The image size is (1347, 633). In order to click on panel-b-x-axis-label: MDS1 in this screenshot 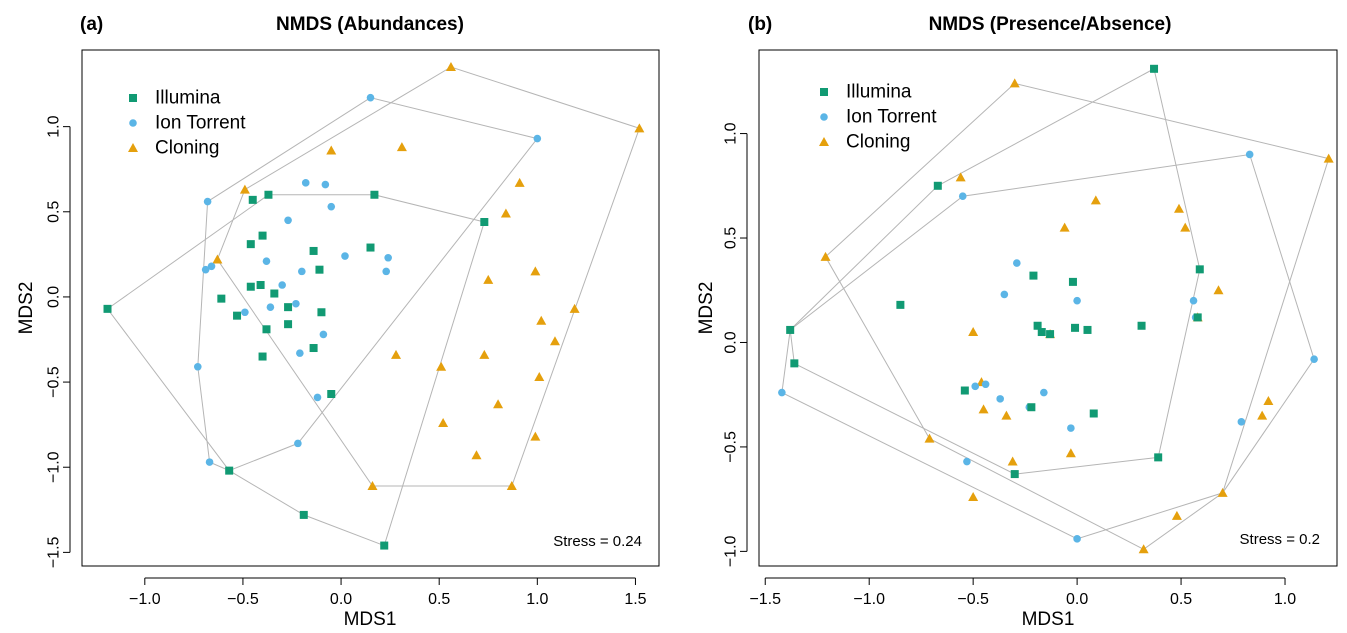, I will do `click(1048, 619)`.